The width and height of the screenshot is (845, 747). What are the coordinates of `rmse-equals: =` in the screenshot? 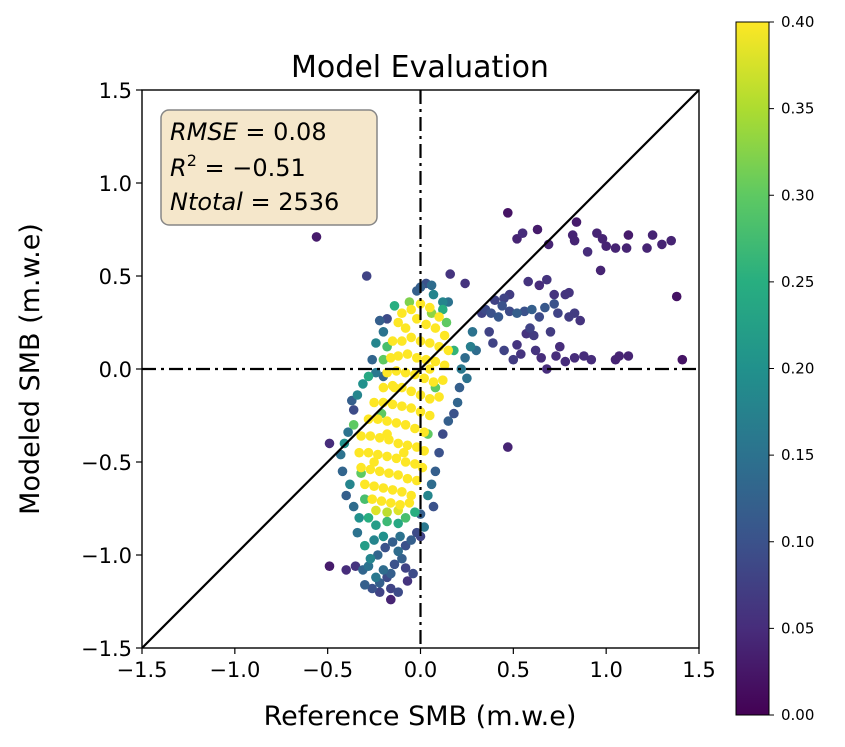 It's located at (255, 132).